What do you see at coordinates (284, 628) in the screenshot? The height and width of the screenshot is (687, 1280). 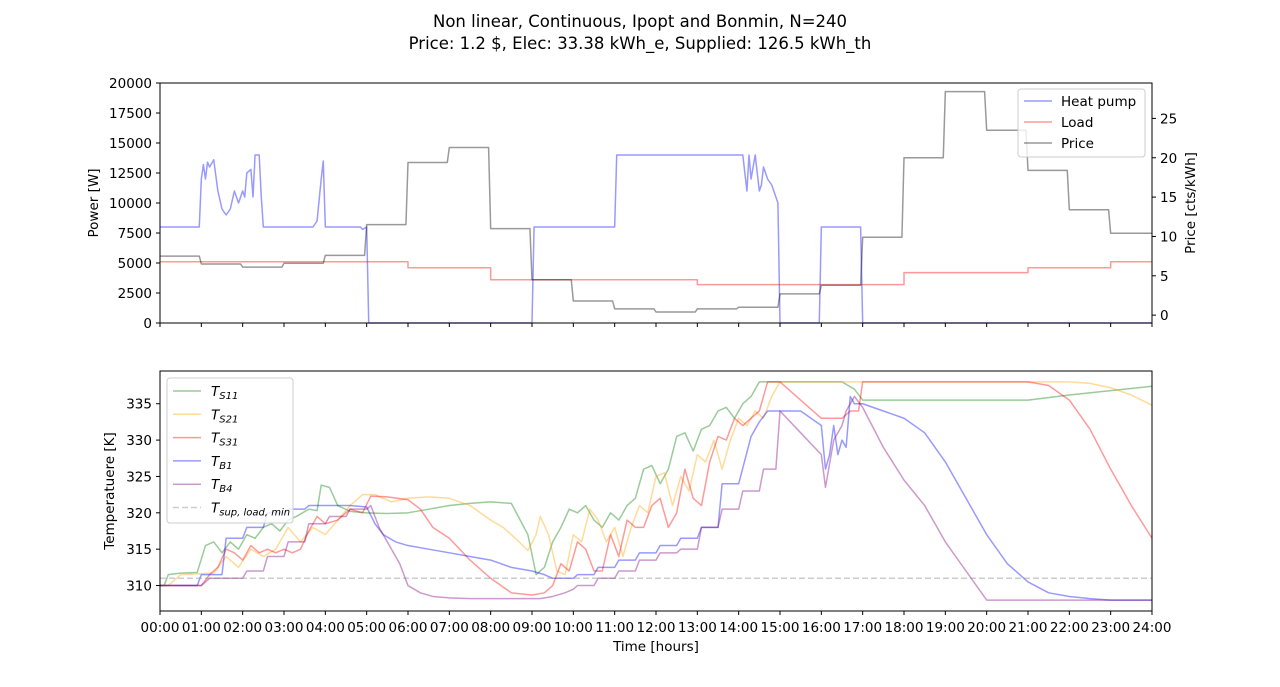 I see `x-tick-label: 03:00` at bounding box center [284, 628].